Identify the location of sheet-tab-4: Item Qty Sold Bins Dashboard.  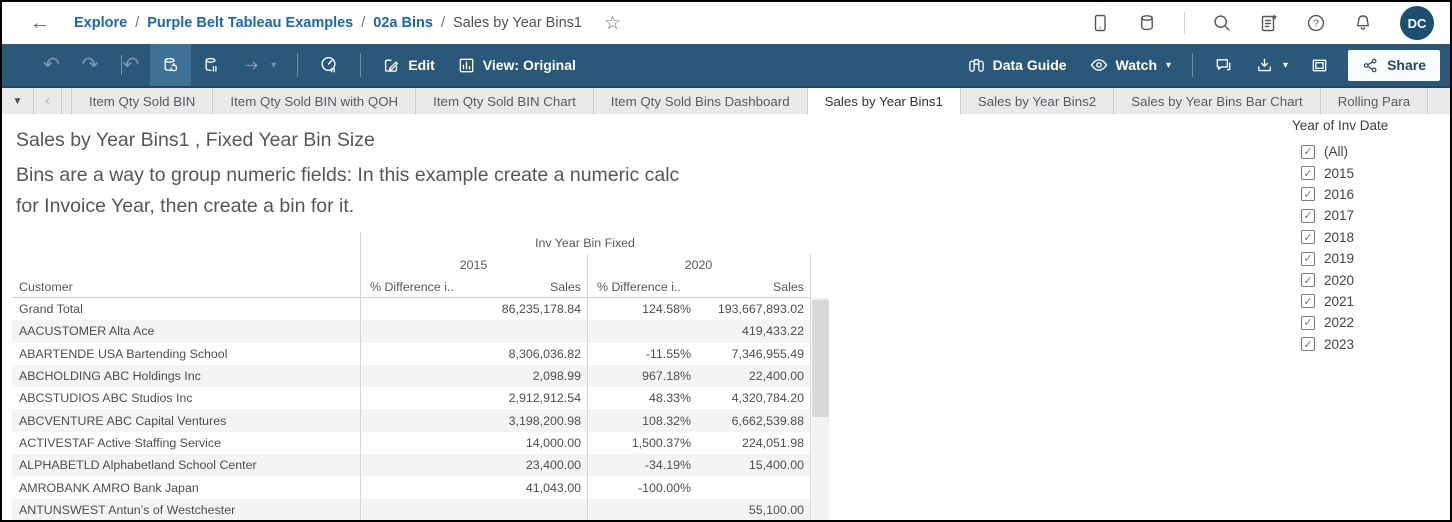
(701, 101).